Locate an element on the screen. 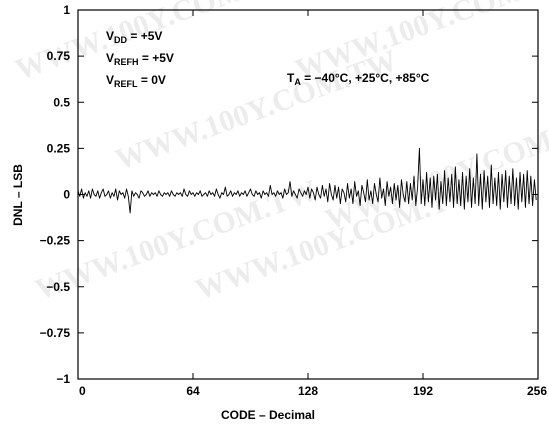 This screenshot has height=427, width=549. x-tick-label: 0 is located at coordinates (82, 391).